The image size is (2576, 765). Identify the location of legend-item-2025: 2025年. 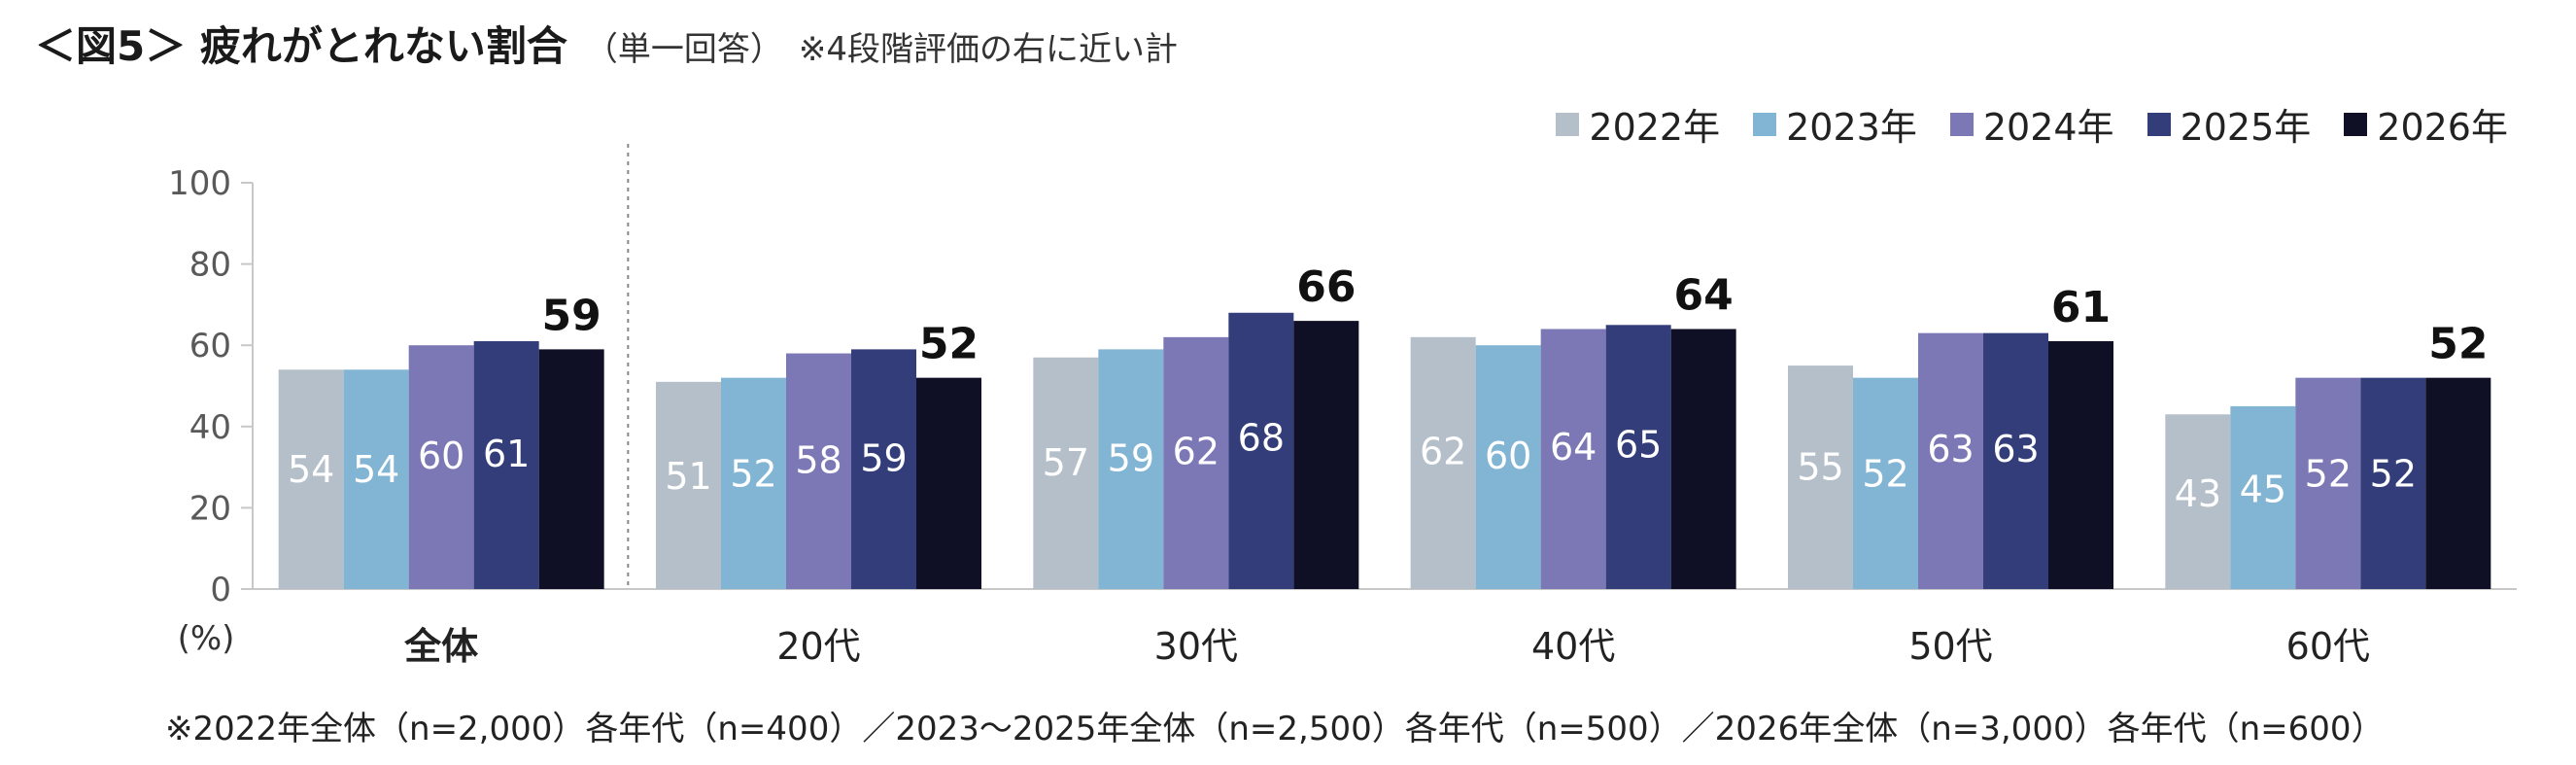
(2229, 124).